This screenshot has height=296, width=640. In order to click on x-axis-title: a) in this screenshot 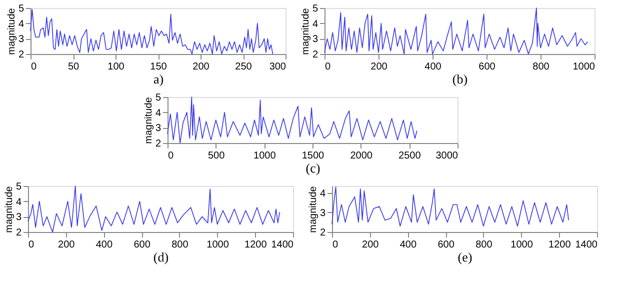, I will do `click(158, 79)`.